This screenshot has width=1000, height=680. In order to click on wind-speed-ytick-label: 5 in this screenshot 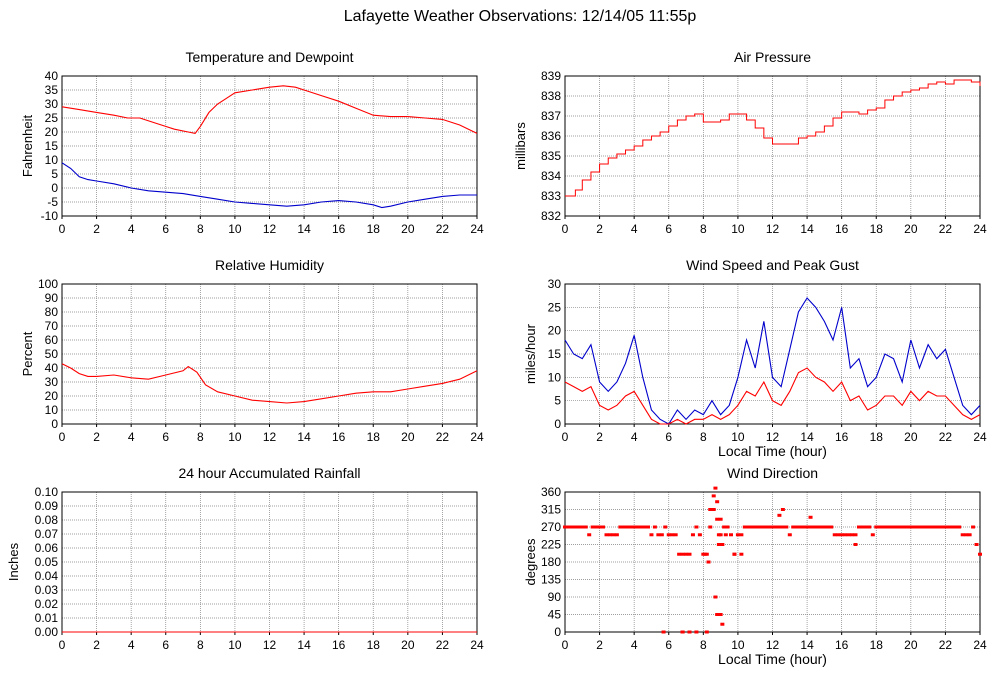, I will do `click(557, 401)`.